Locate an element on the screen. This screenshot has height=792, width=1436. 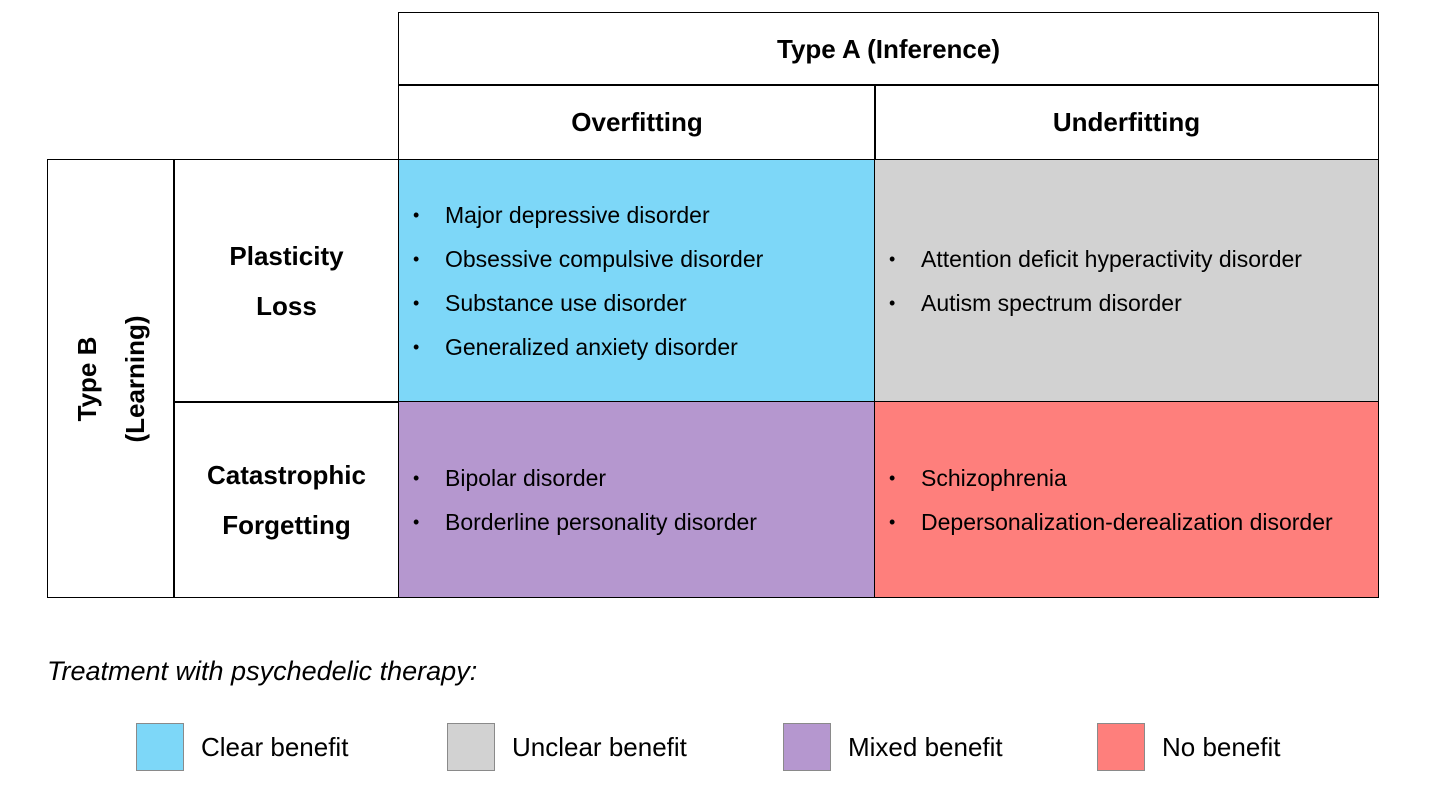
column-header-underfitting-label: Underfitting is located at coordinates (1126, 122).